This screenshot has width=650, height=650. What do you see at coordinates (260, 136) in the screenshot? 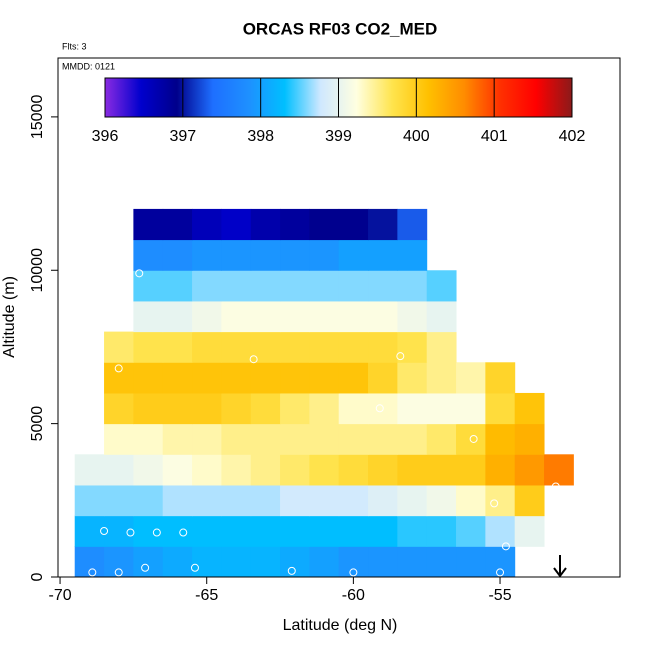
I see `colorbar-tick-label: 398` at bounding box center [260, 136].